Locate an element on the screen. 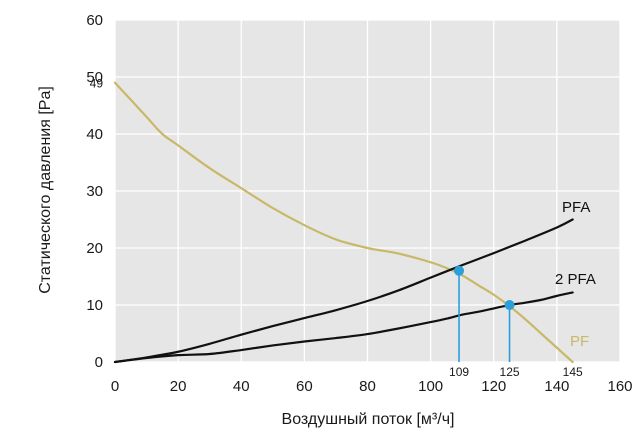 Image resolution: width=642 pixels, height=435 pixels. annotation-49: 49 is located at coordinates (97, 84).